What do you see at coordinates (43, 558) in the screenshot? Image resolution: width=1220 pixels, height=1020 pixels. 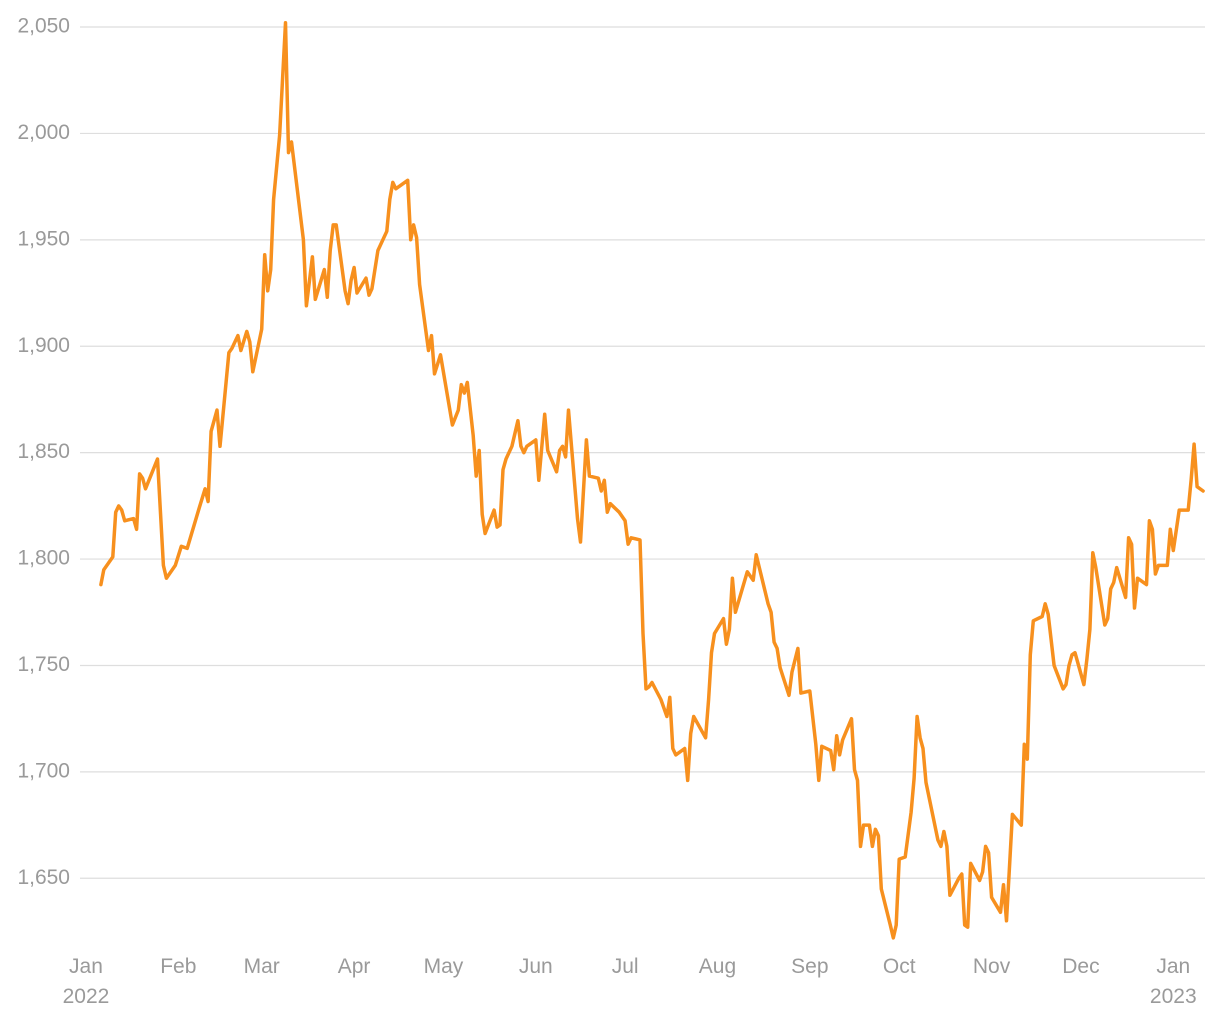 I see `y-tick-label: 1,800` at bounding box center [43, 558].